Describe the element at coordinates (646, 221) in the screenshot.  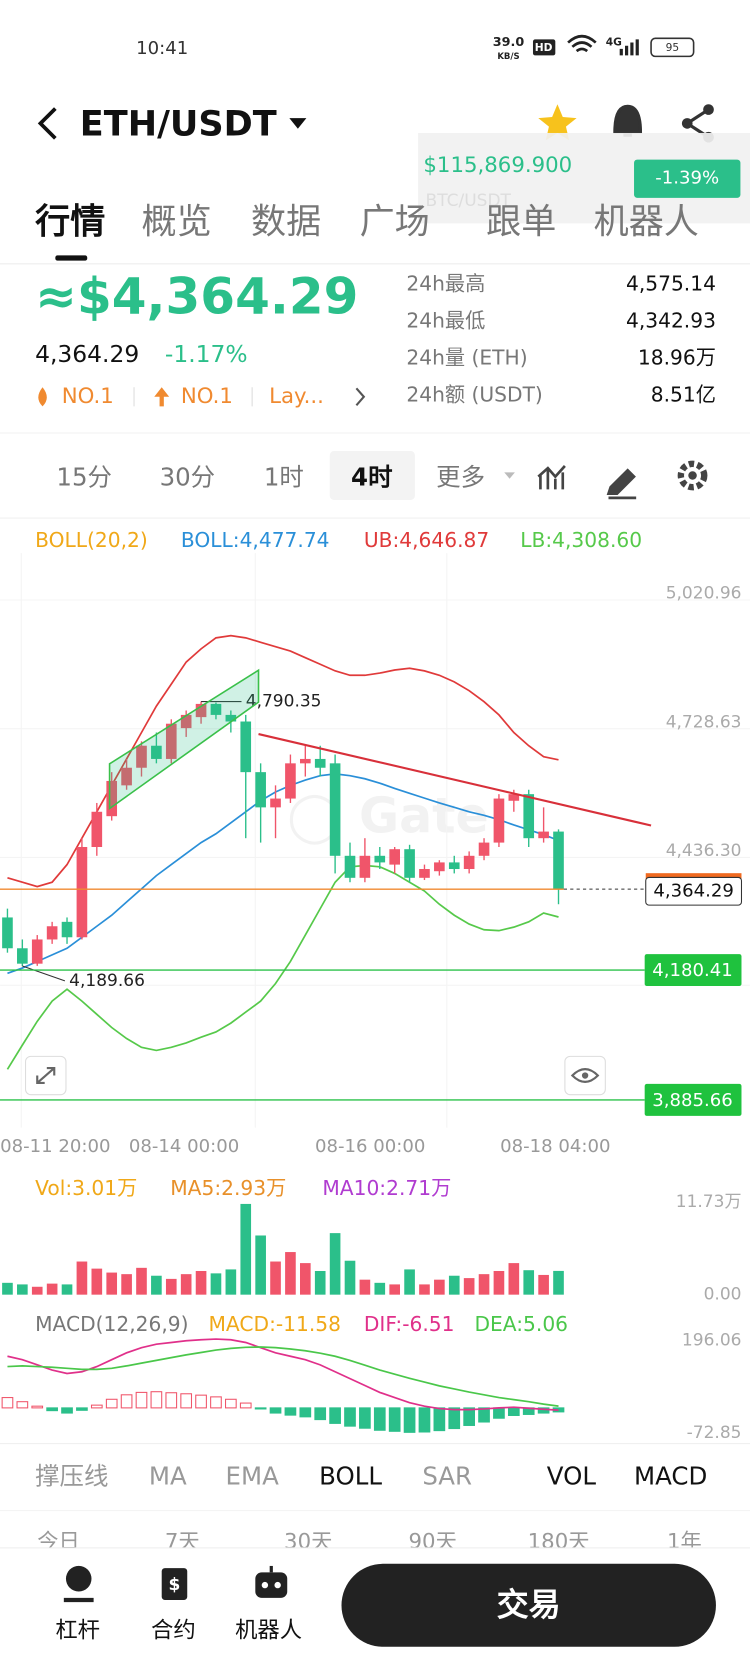
I see `tab: 机器人` at that location.